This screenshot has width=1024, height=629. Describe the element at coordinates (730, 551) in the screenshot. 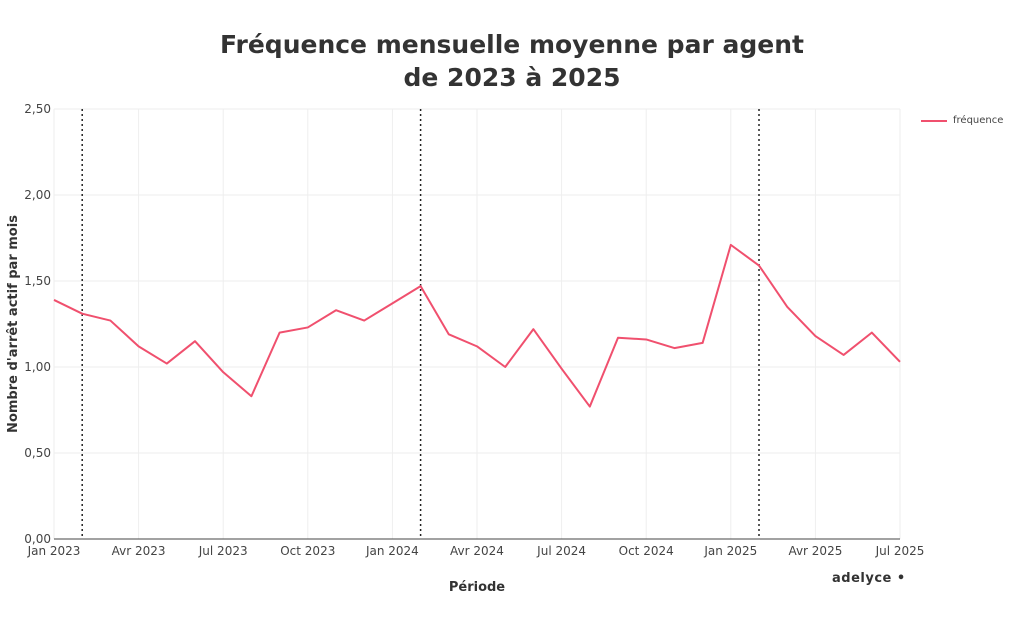

I see `x-tick-label: Jan 2025` at that location.